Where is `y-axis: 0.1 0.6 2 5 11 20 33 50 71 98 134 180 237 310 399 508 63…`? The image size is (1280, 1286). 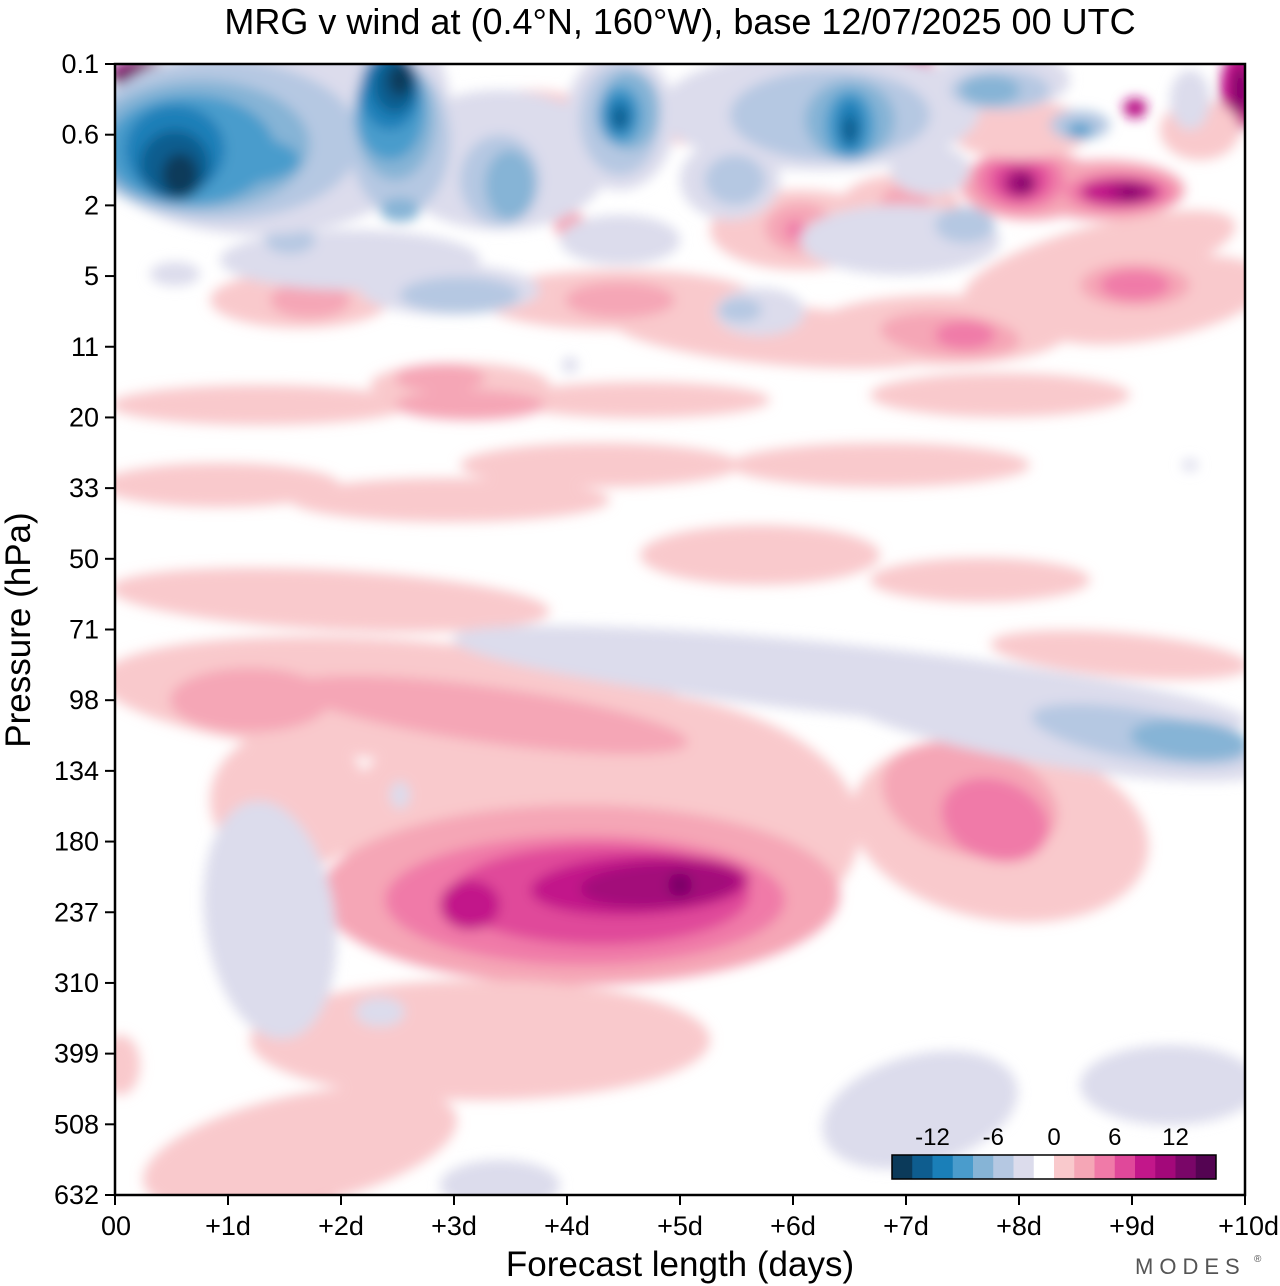 y-axis: 0.1 0.6 2 5 11 20 33 50 71 98 134 180 237 310 399 508 63… is located at coordinates (84, 629).